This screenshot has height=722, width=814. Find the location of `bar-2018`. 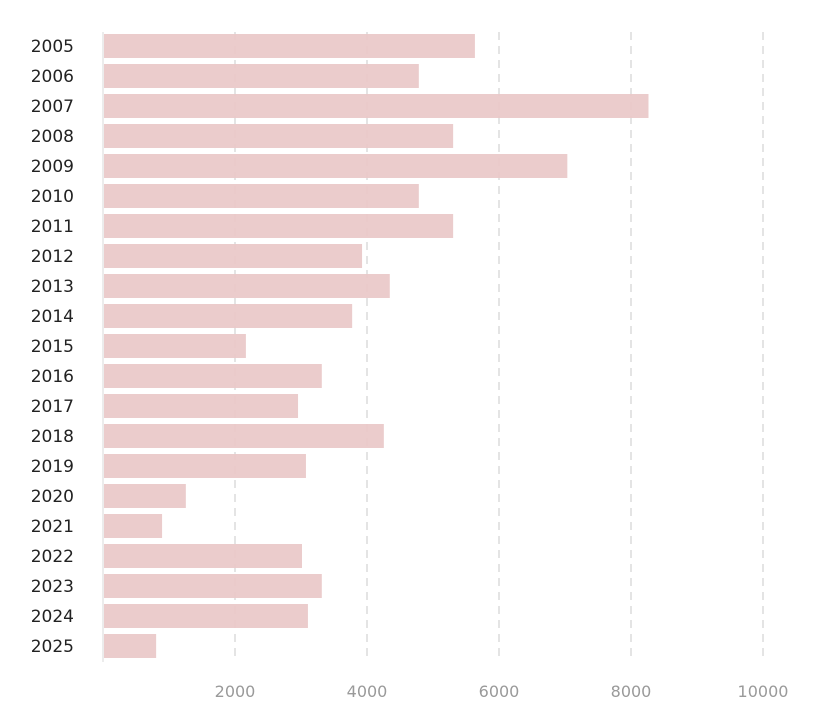

bar-2018 is located at coordinates (244, 436).